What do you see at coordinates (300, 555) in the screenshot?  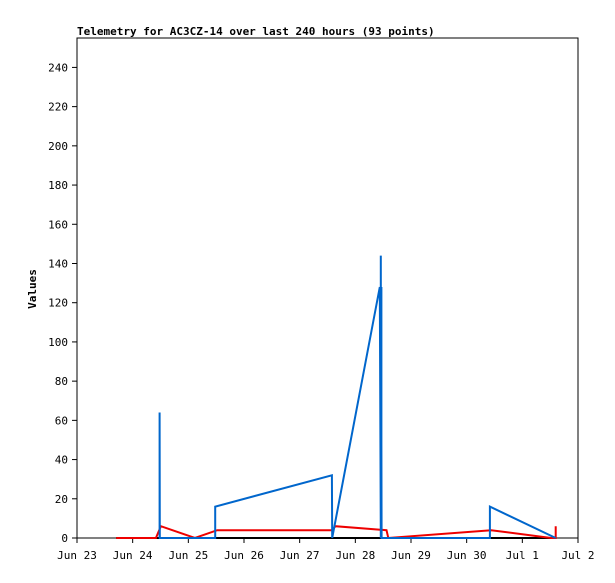 I see `x-tick-label: Jun 27` at bounding box center [300, 555].